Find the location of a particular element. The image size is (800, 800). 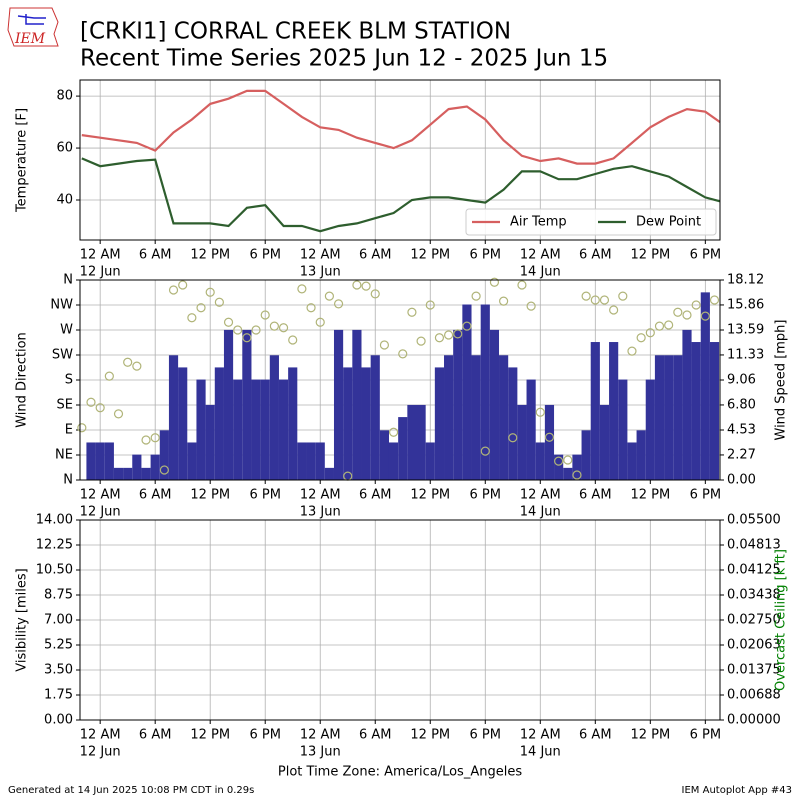

y2-tick-label: 0.00000 is located at coordinates (754, 720).